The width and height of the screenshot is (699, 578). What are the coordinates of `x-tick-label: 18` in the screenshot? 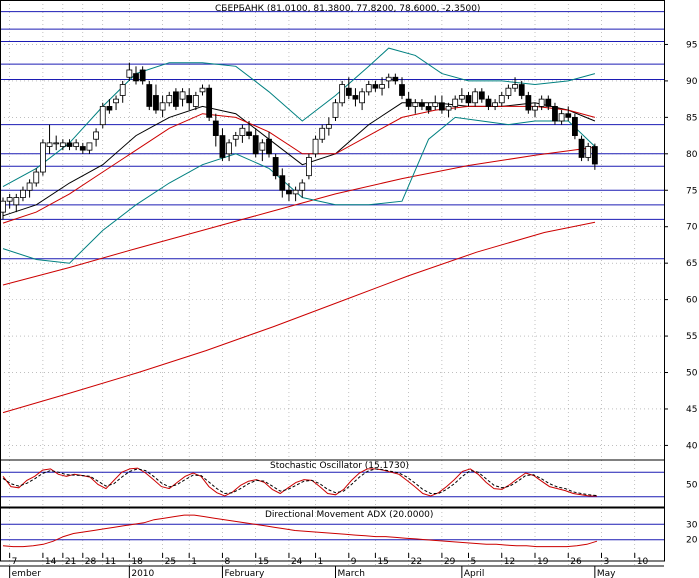 It's located at (137, 562).